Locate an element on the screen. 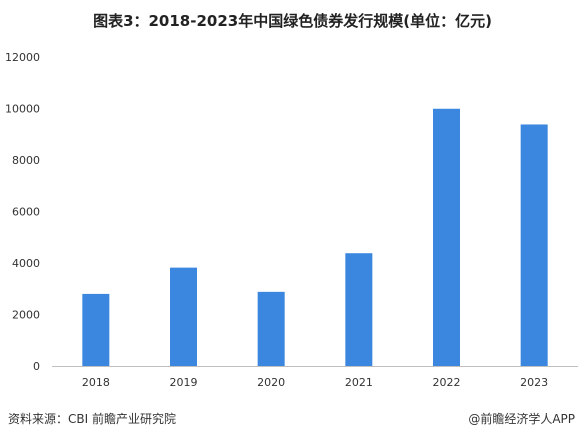  chart-title: 图表3：2018-2023年中国绿色债券发行规模(单位：亿元) is located at coordinates (292, 21).